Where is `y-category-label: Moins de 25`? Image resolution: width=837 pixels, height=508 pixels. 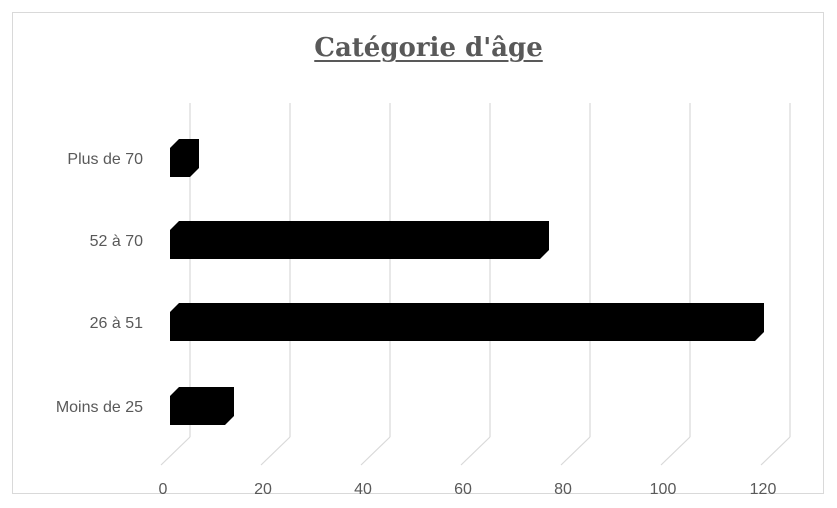 y-category-label: Moins de 25 is located at coordinates (99, 407).